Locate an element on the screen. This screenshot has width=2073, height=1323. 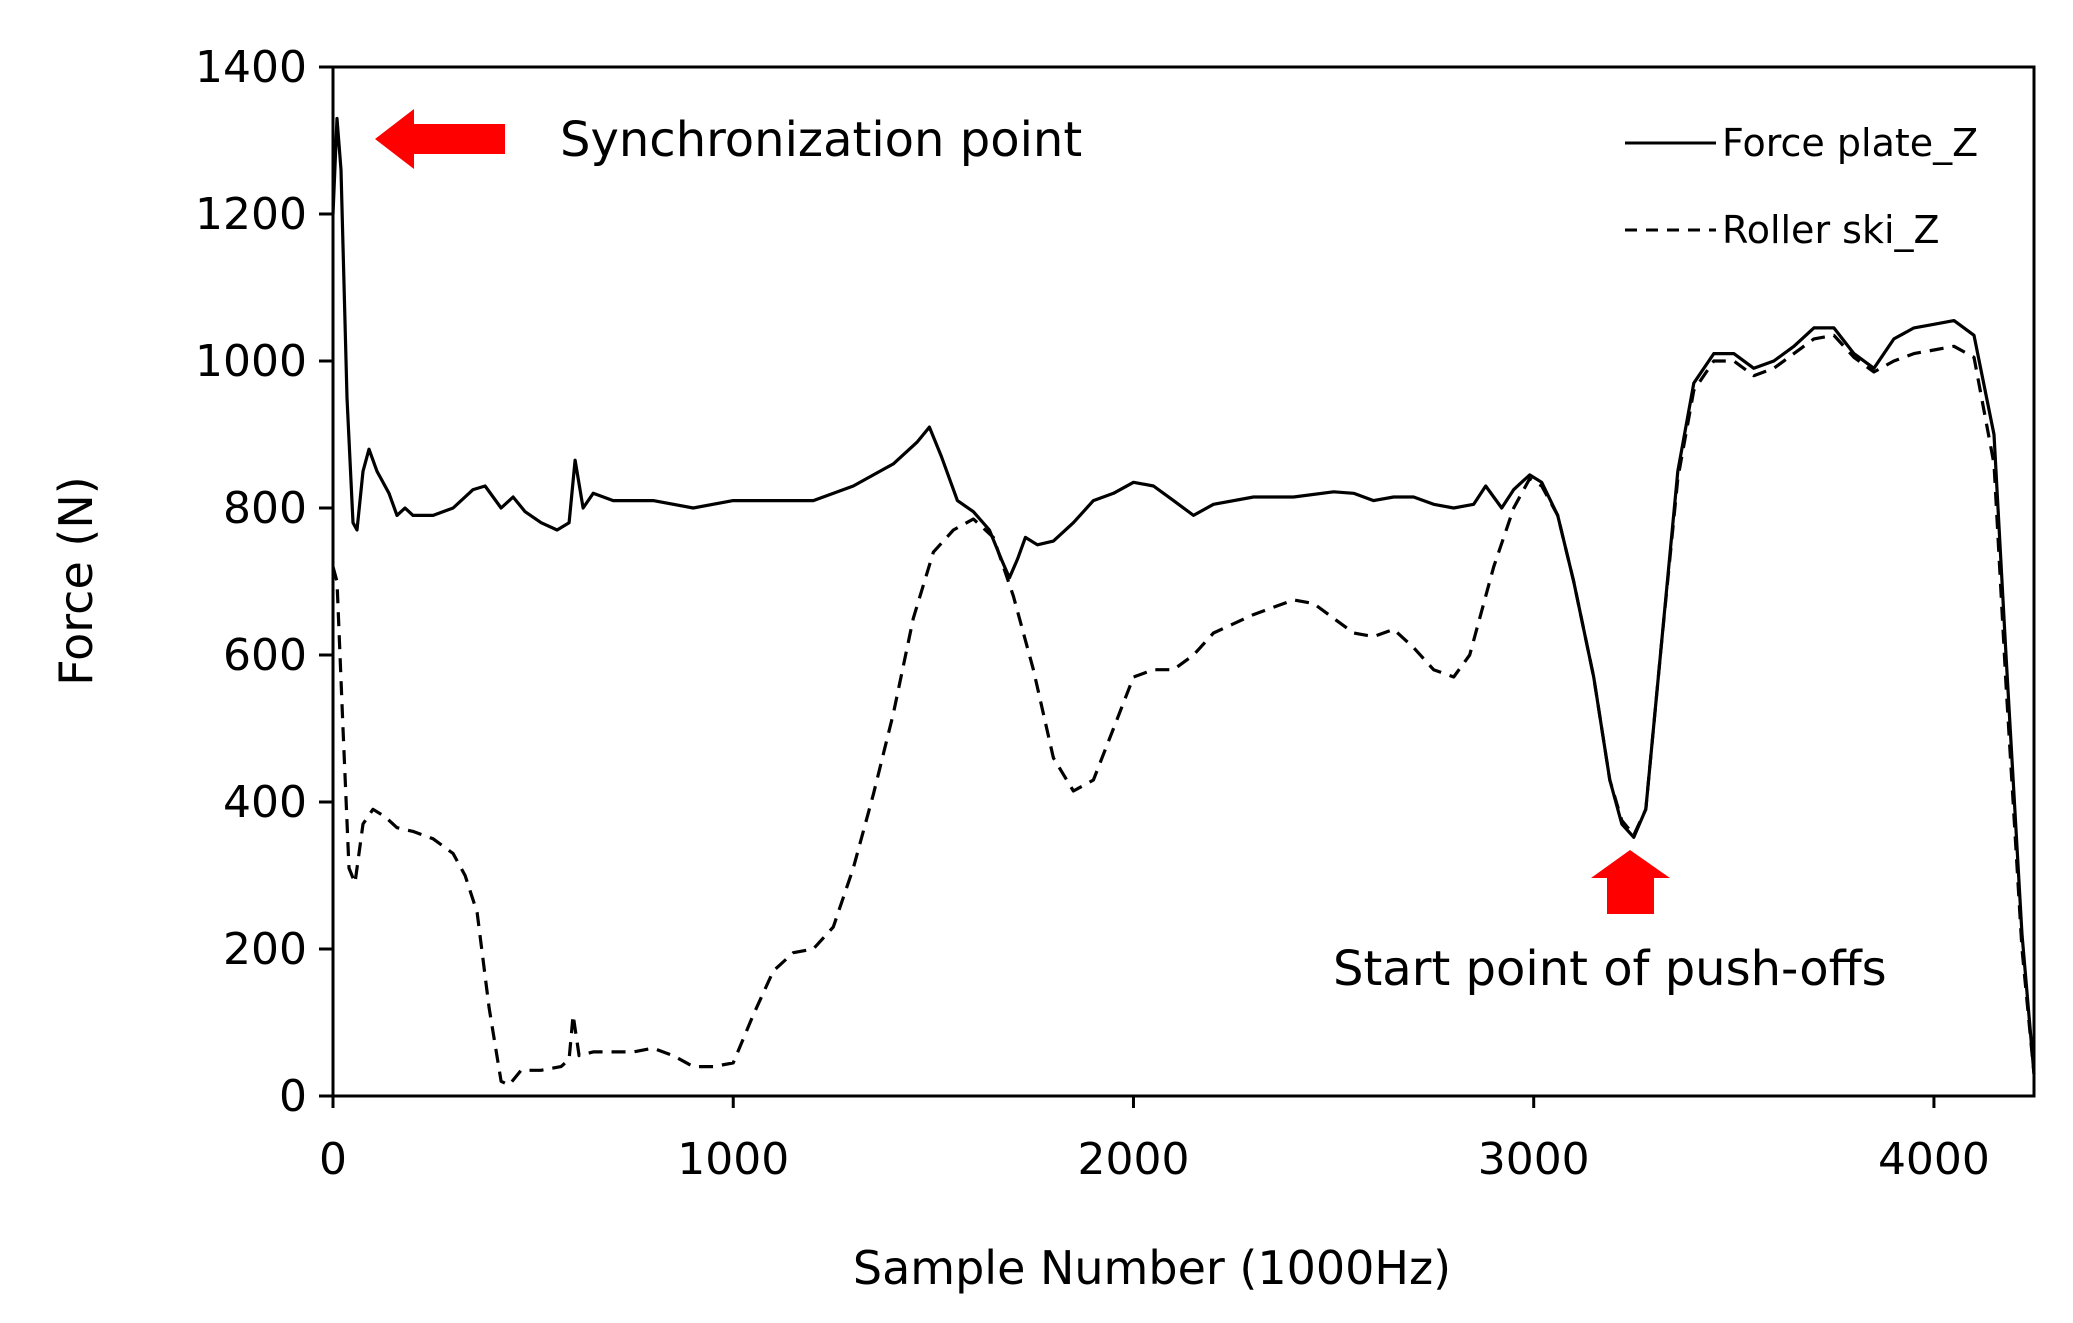
y-tick-label: 1400 is located at coordinates (251, 67).